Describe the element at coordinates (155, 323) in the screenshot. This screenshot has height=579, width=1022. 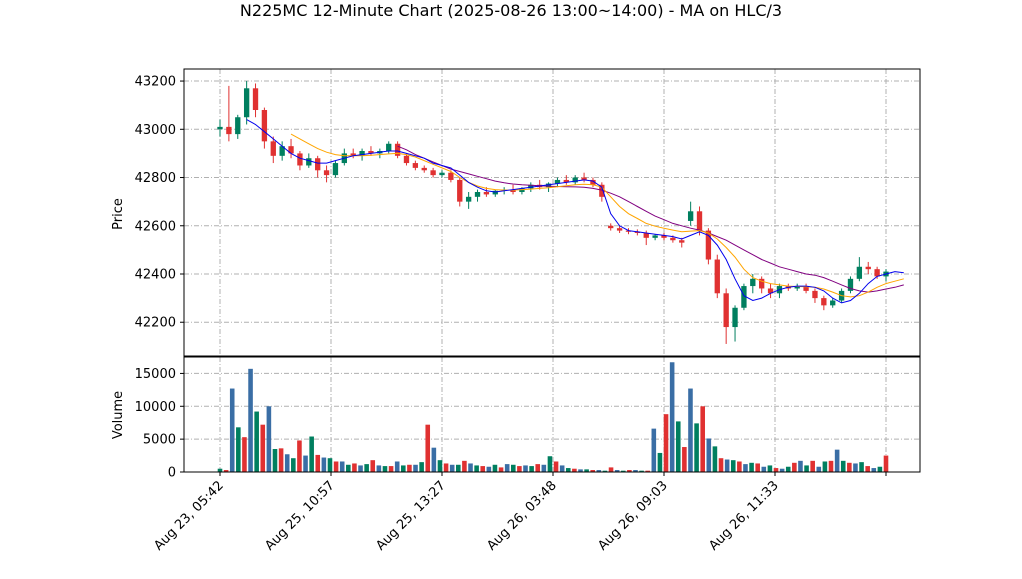
I see `price-y-tick-label: 42200` at that location.